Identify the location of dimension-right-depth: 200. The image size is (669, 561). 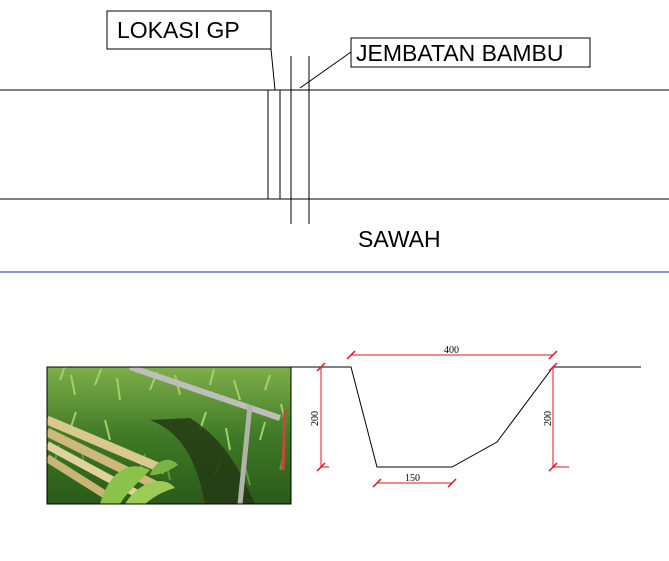
(556, 417).